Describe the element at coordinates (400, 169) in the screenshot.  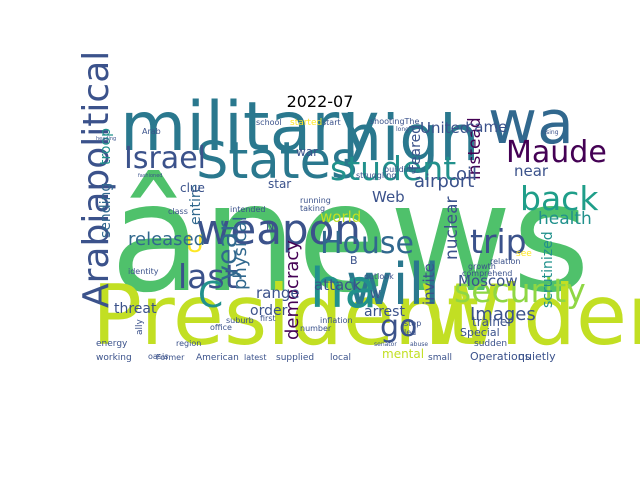
I see `word-78: building` at that location.